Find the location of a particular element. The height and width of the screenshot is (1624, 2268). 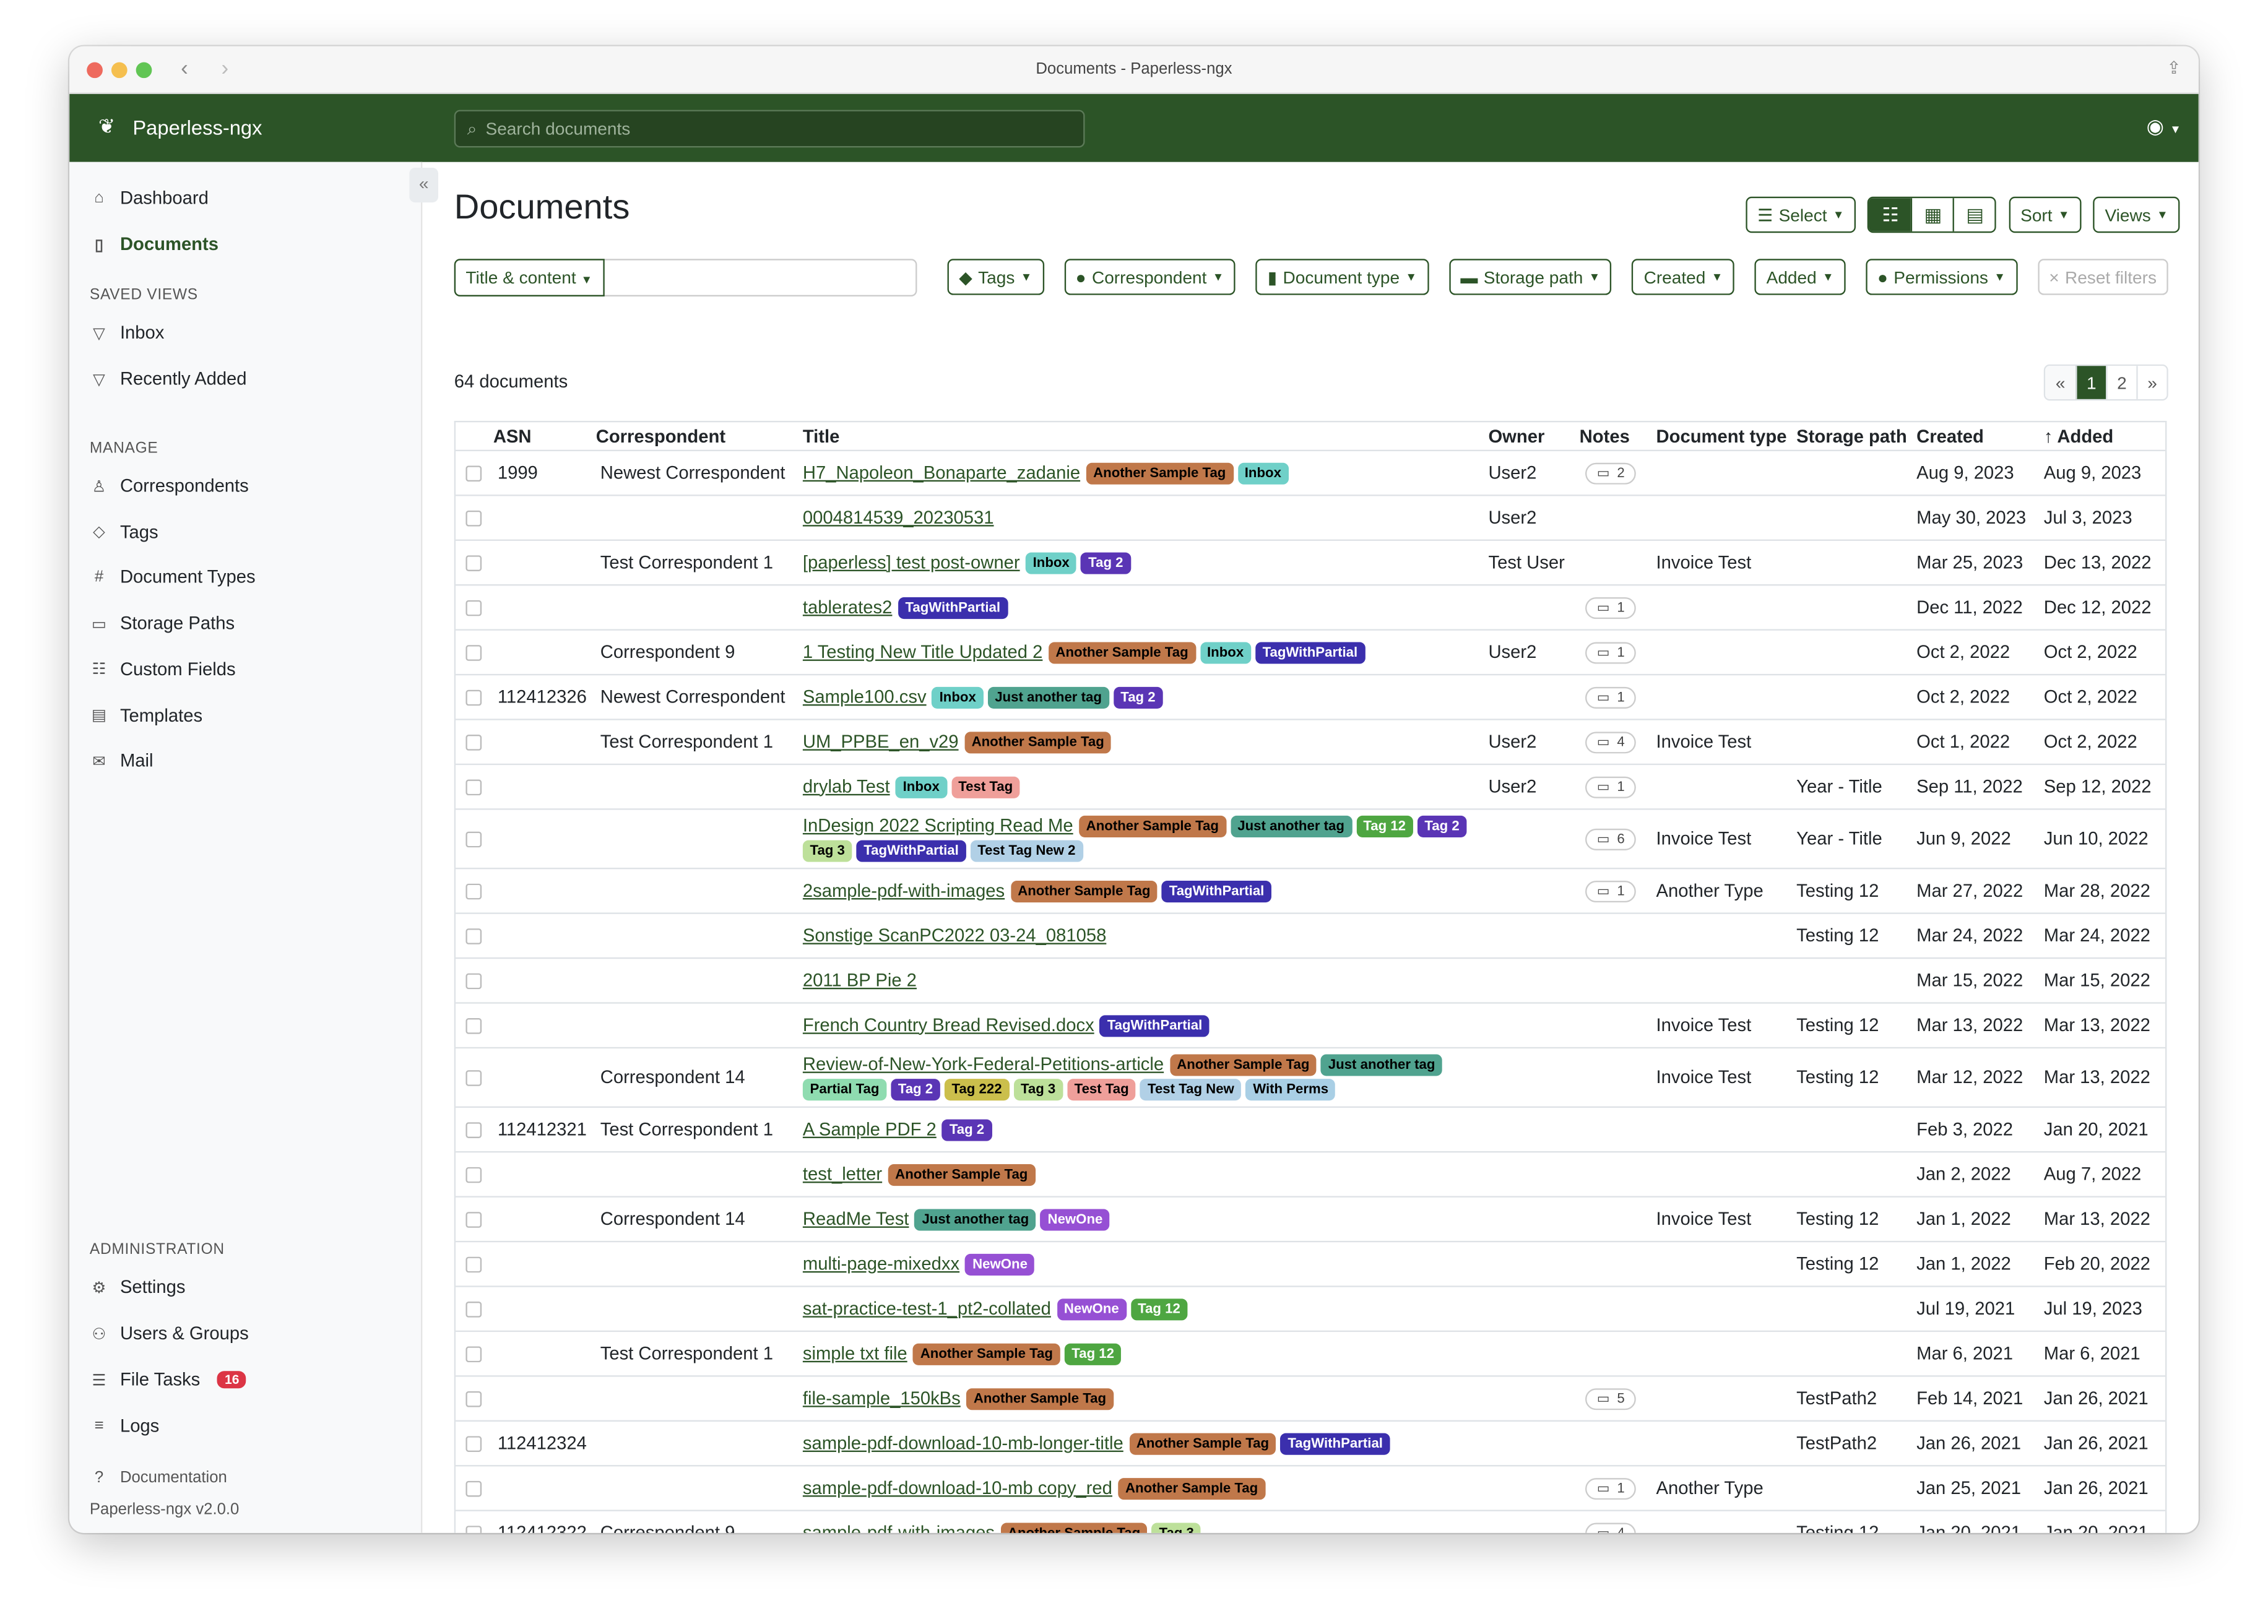

sidebar-item-settings: ⚙ Settings is located at coordinates (138, 1287).